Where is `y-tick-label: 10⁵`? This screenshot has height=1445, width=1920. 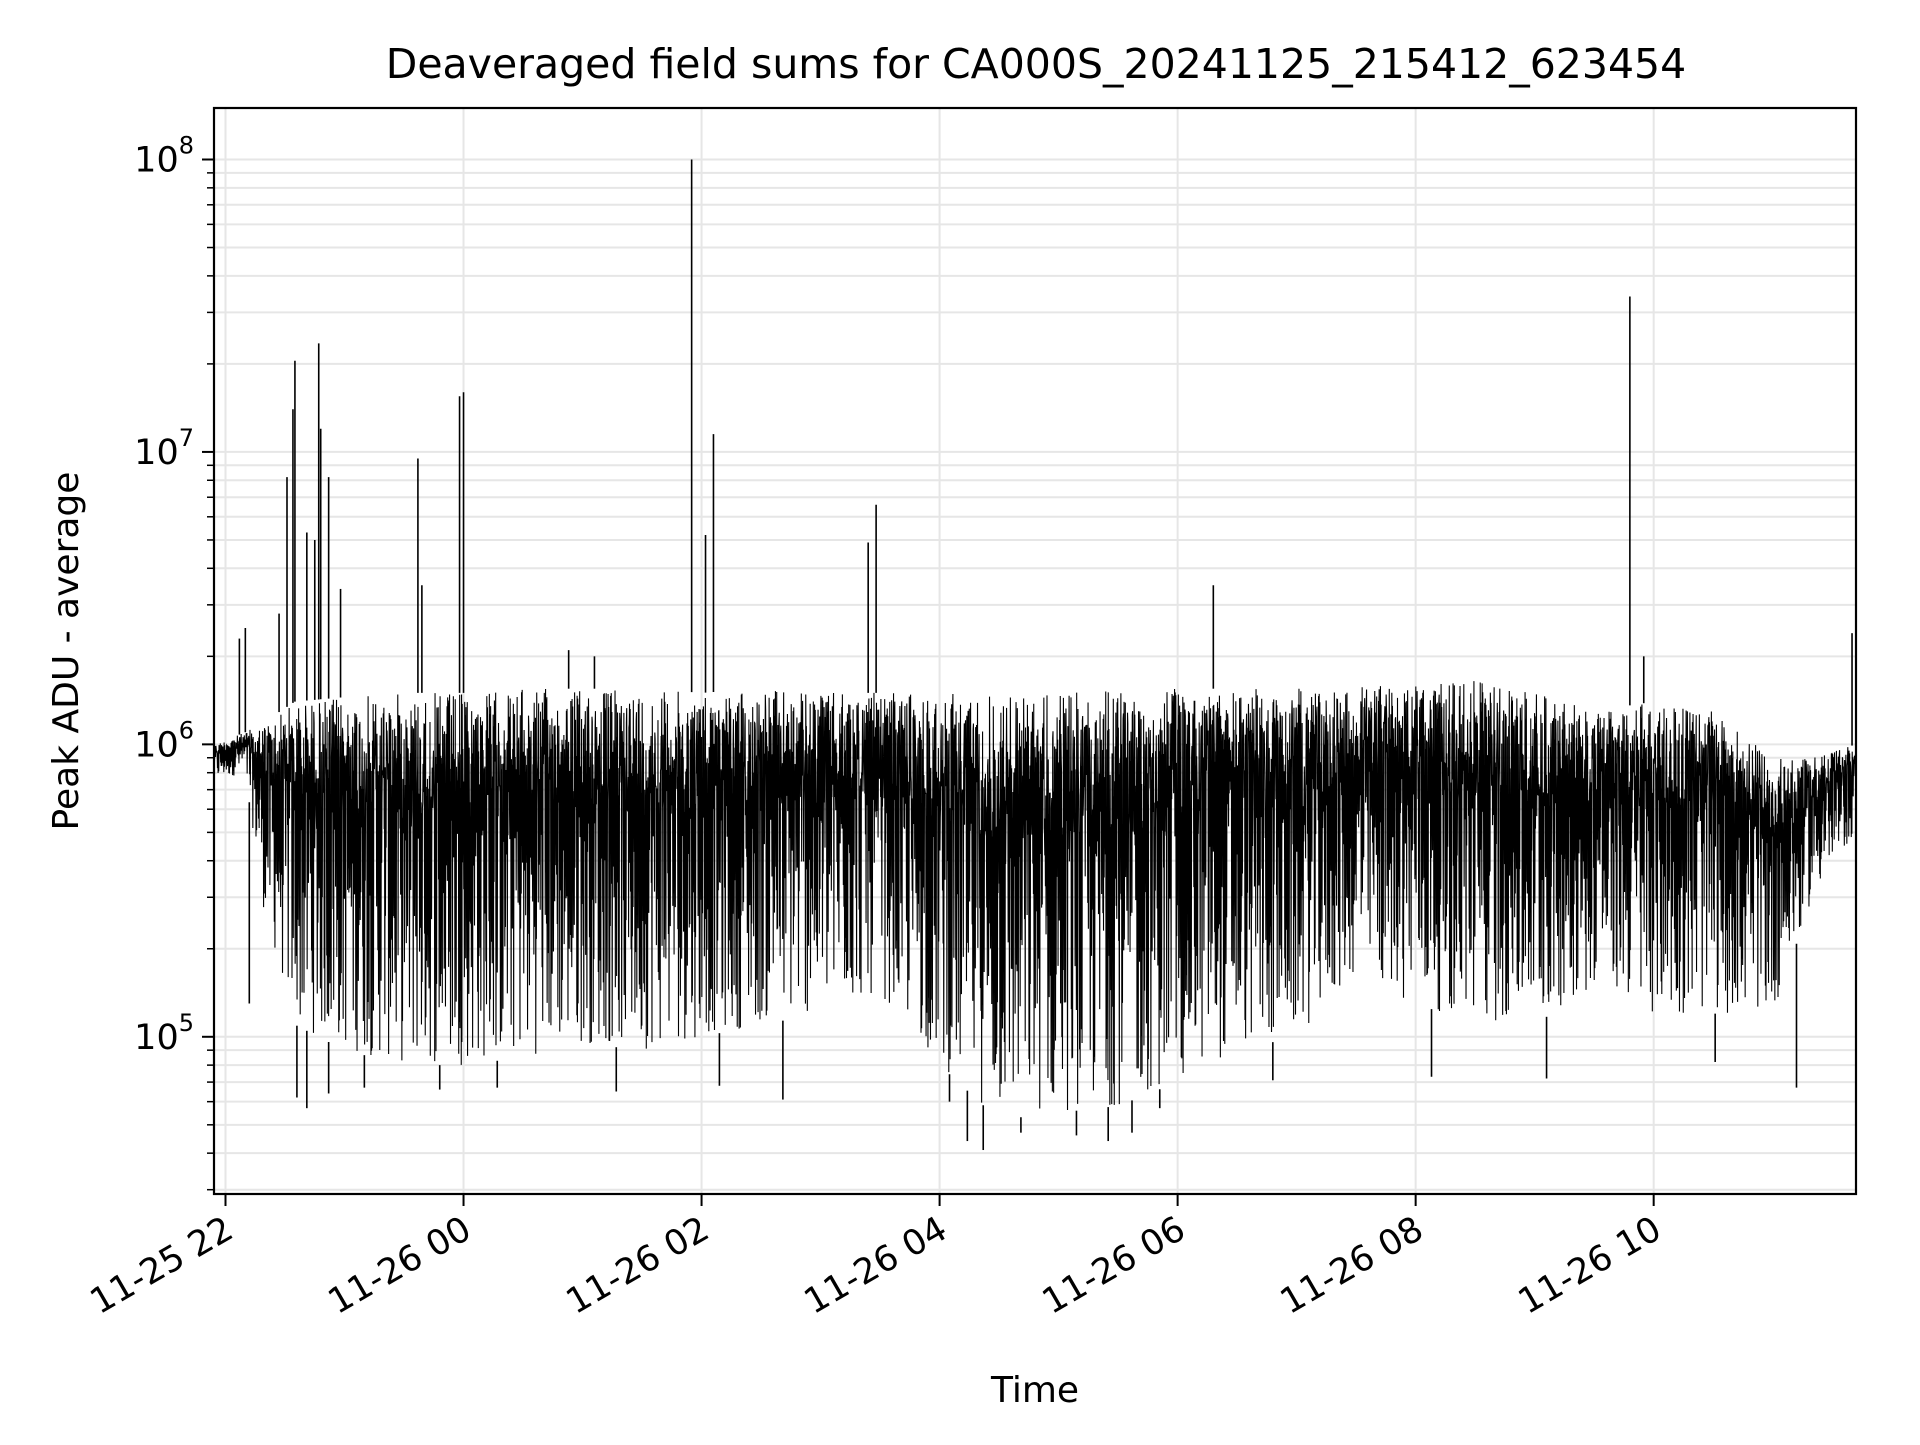
y-tick-label: 10⁵ is located at coordinates (164, 1033).